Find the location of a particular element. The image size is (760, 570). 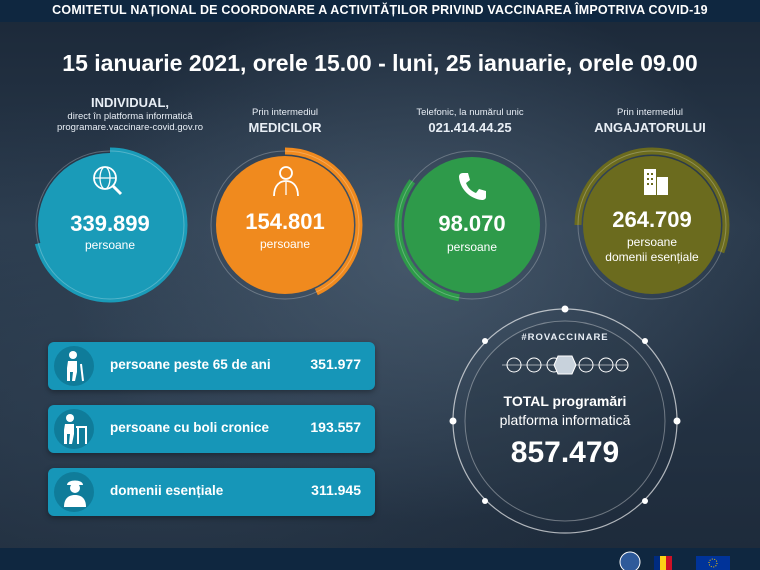

channel-4-unit2: domenii esențiale is located at coordinates (652, 257).